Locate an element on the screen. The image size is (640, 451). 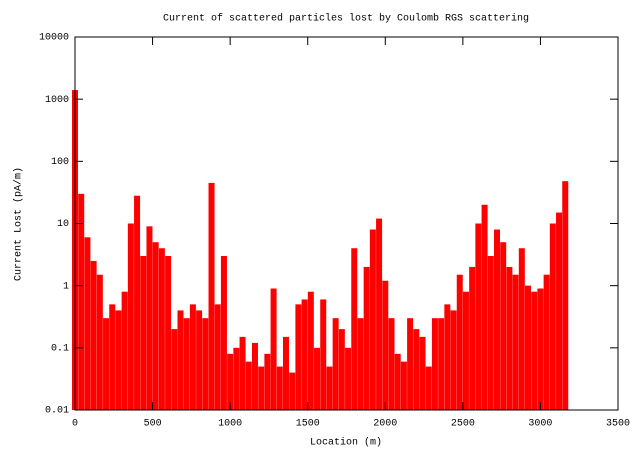
x-tick-label: 3000 is located at coordinates (540, 424).